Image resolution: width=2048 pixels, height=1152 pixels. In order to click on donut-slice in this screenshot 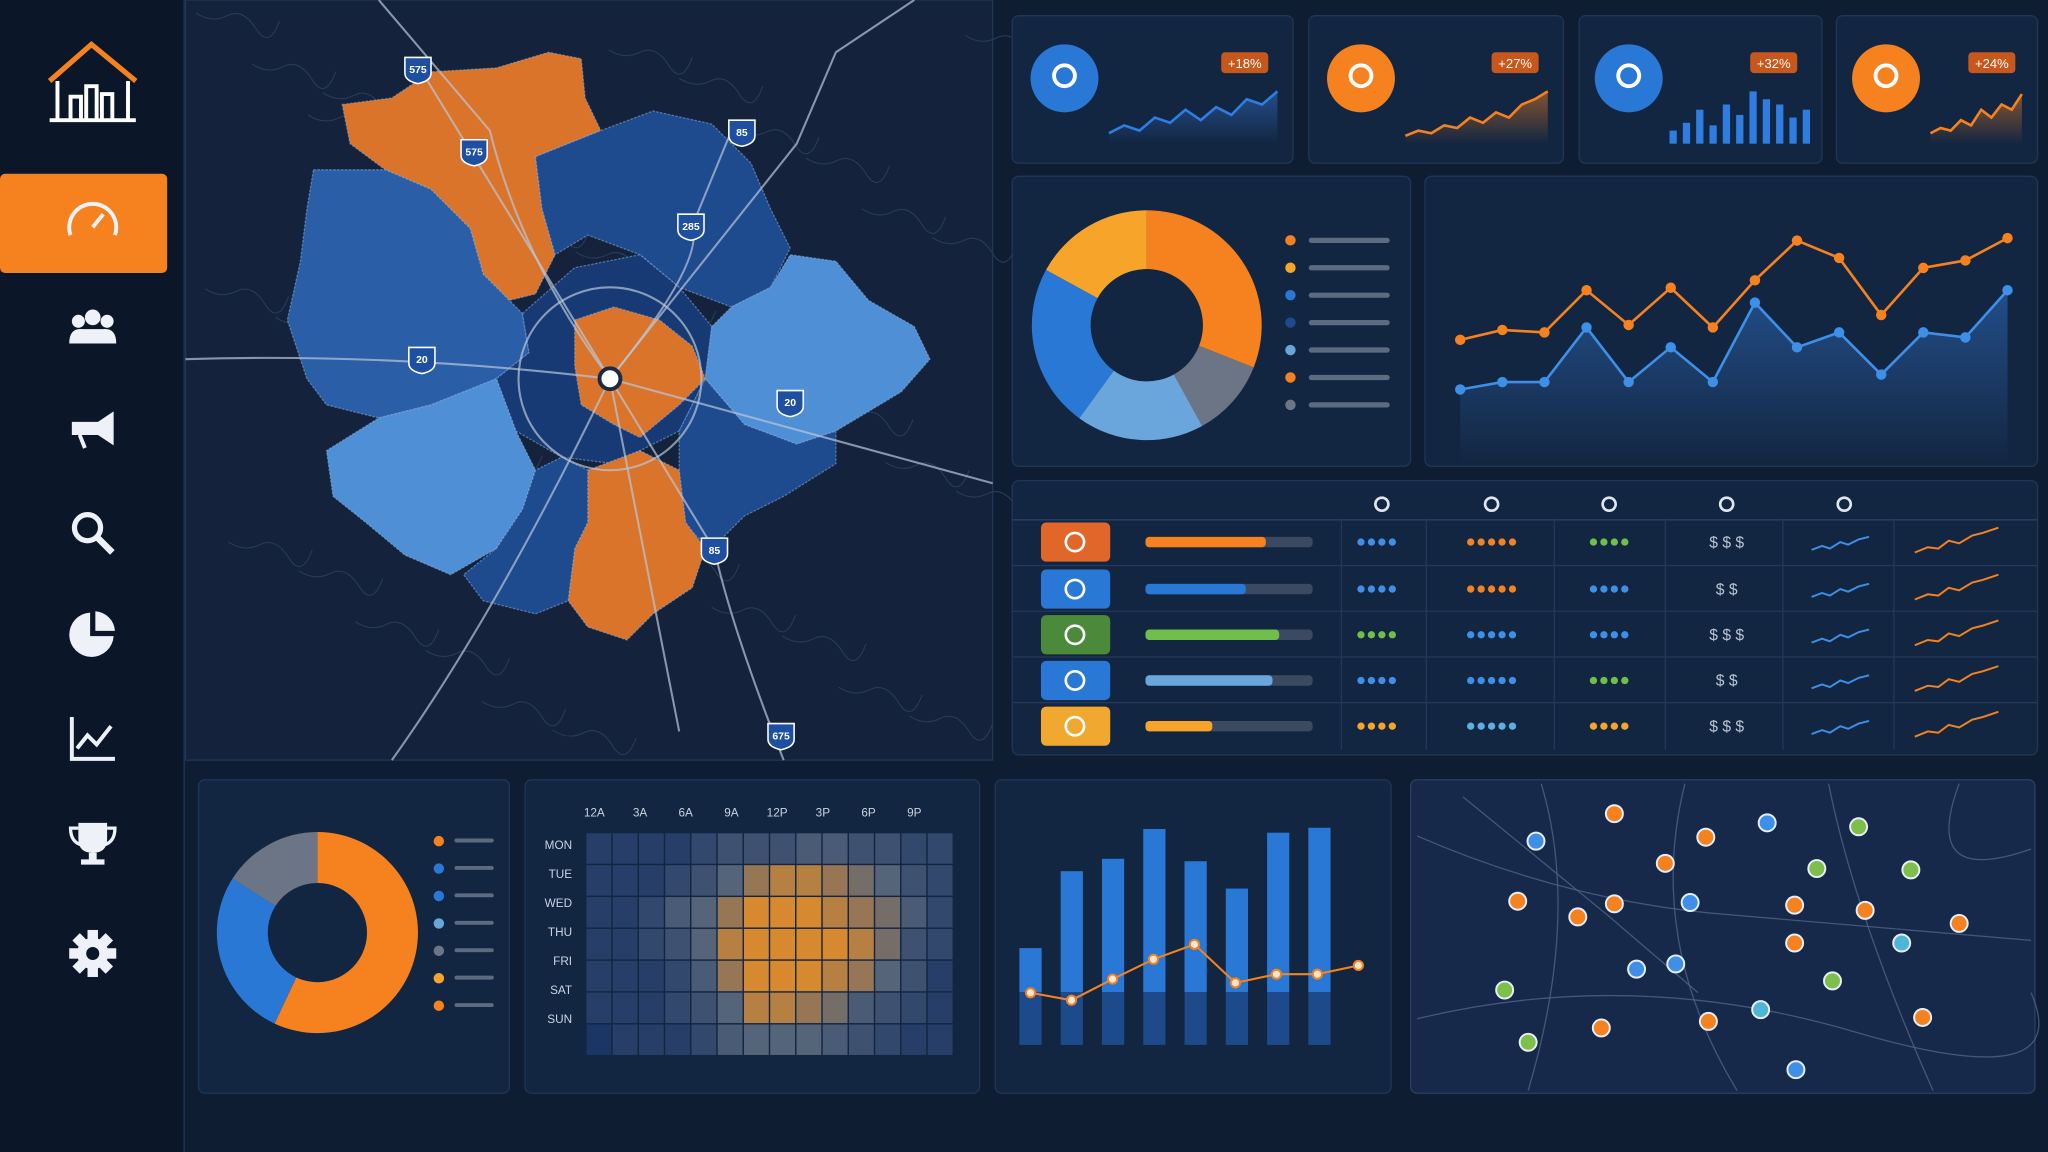, I will do `click(1096, 254)`.